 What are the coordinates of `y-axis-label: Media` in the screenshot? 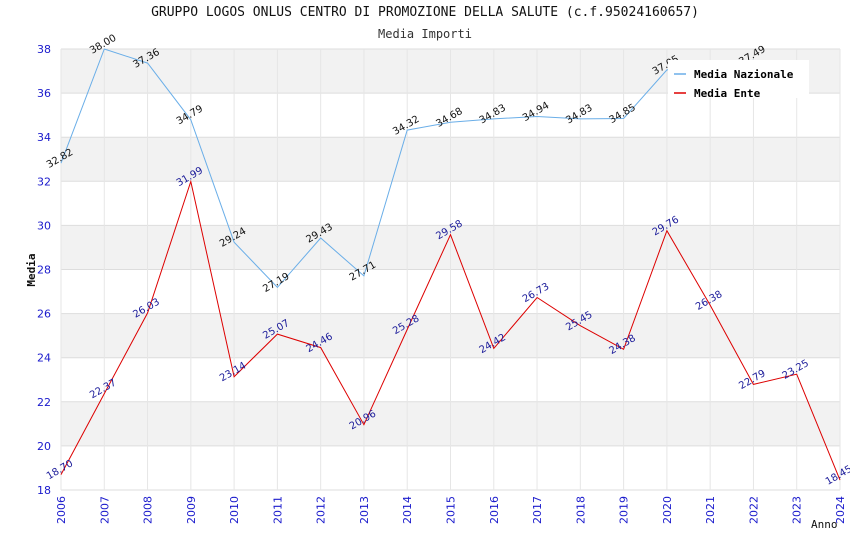 It's located at (31, 269).